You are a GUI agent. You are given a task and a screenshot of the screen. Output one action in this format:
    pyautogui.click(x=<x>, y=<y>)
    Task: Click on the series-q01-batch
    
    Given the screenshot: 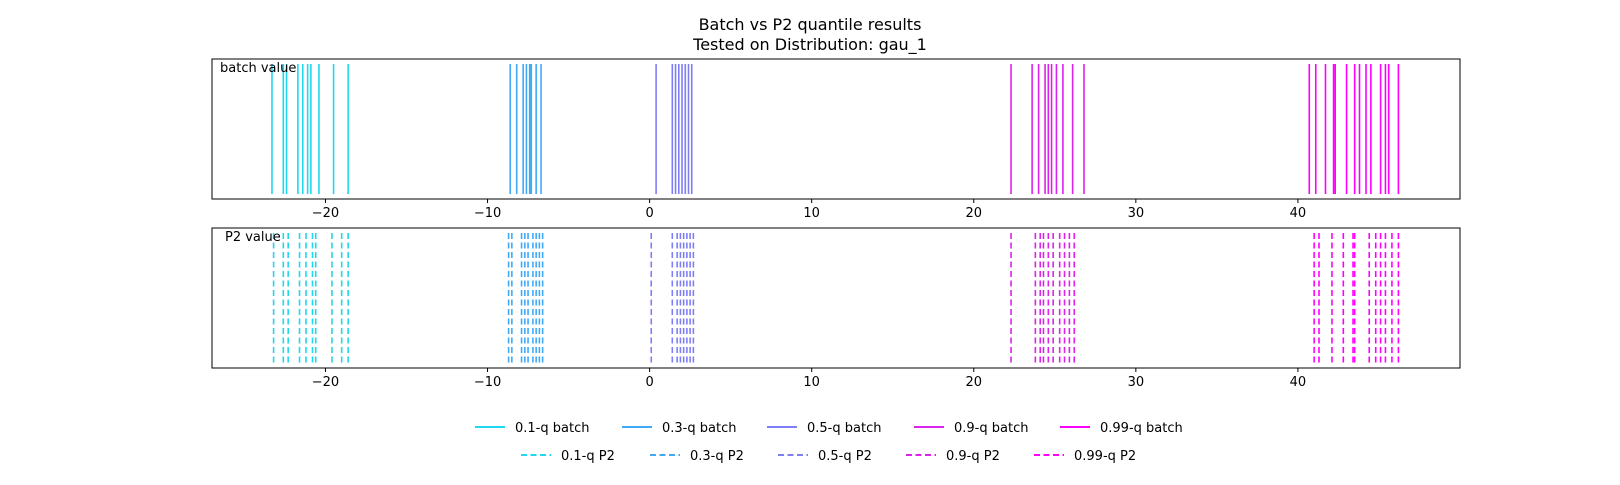 What is the action you would take?
    pyautogui.click(x=310, y=129)
    